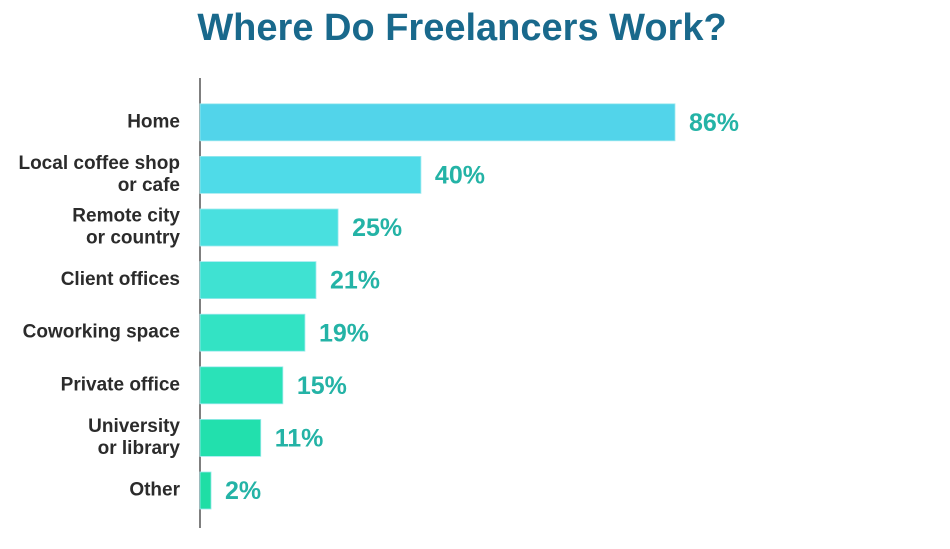 The width and height of the screenshot is (950, 549). Describe the element at coordinates (714, 123) in the screenshot. I see `data-label: 86%` at that location.